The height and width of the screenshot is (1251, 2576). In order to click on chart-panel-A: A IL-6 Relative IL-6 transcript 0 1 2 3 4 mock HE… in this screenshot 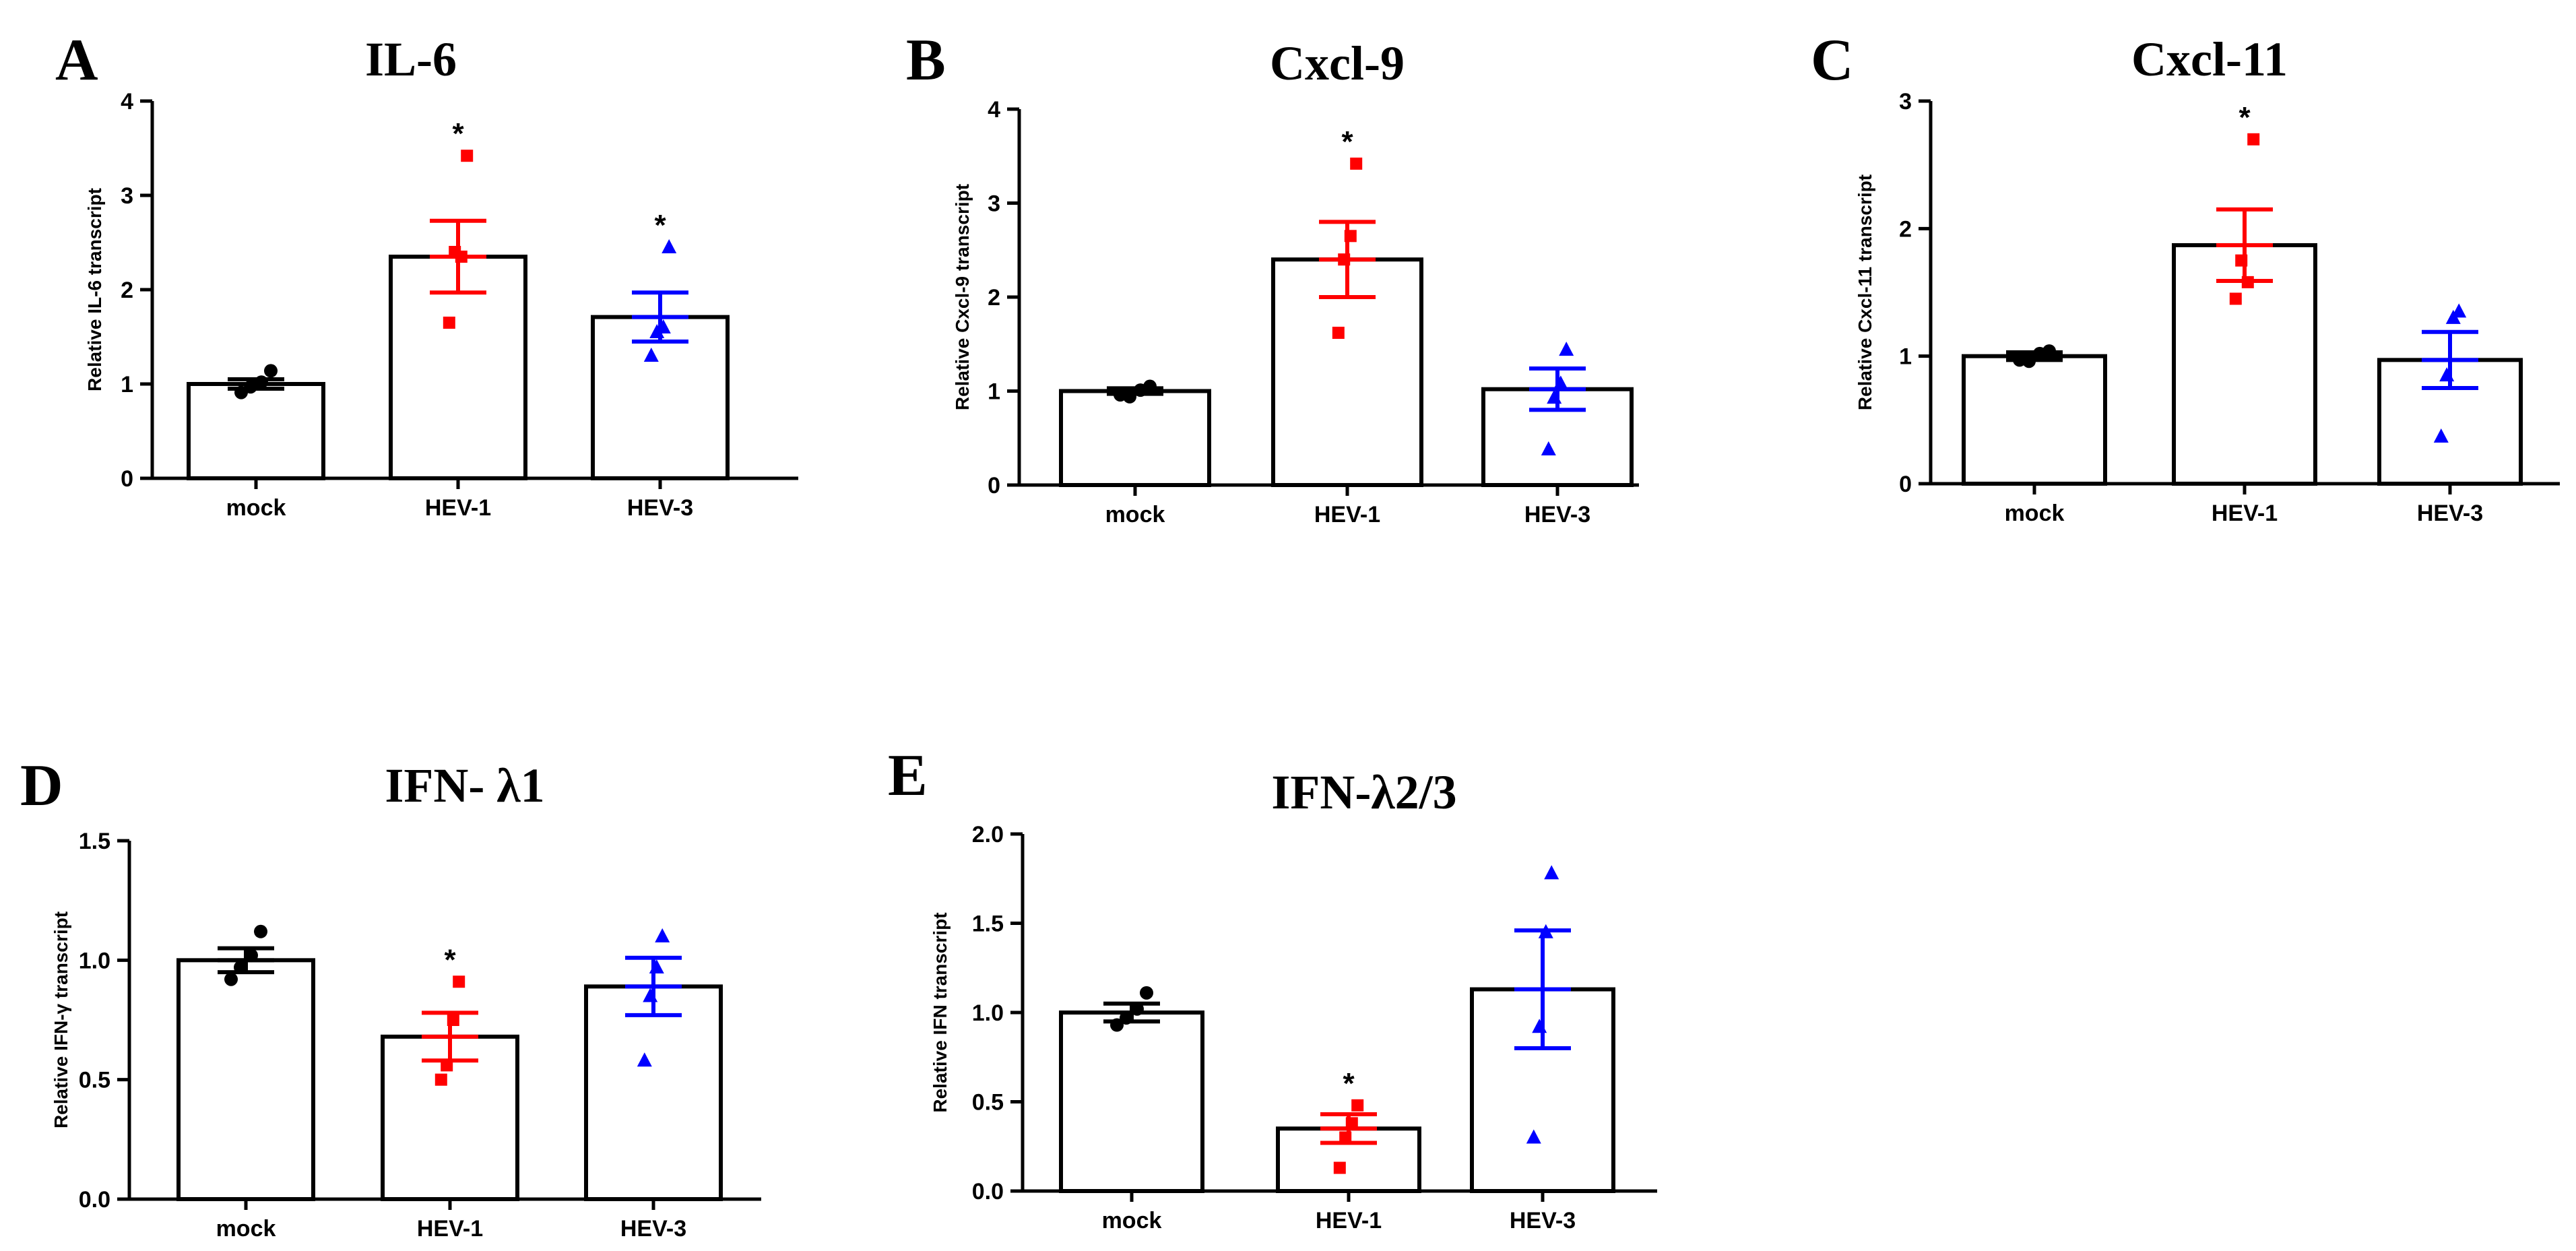, I will do `click(426, 274)`.